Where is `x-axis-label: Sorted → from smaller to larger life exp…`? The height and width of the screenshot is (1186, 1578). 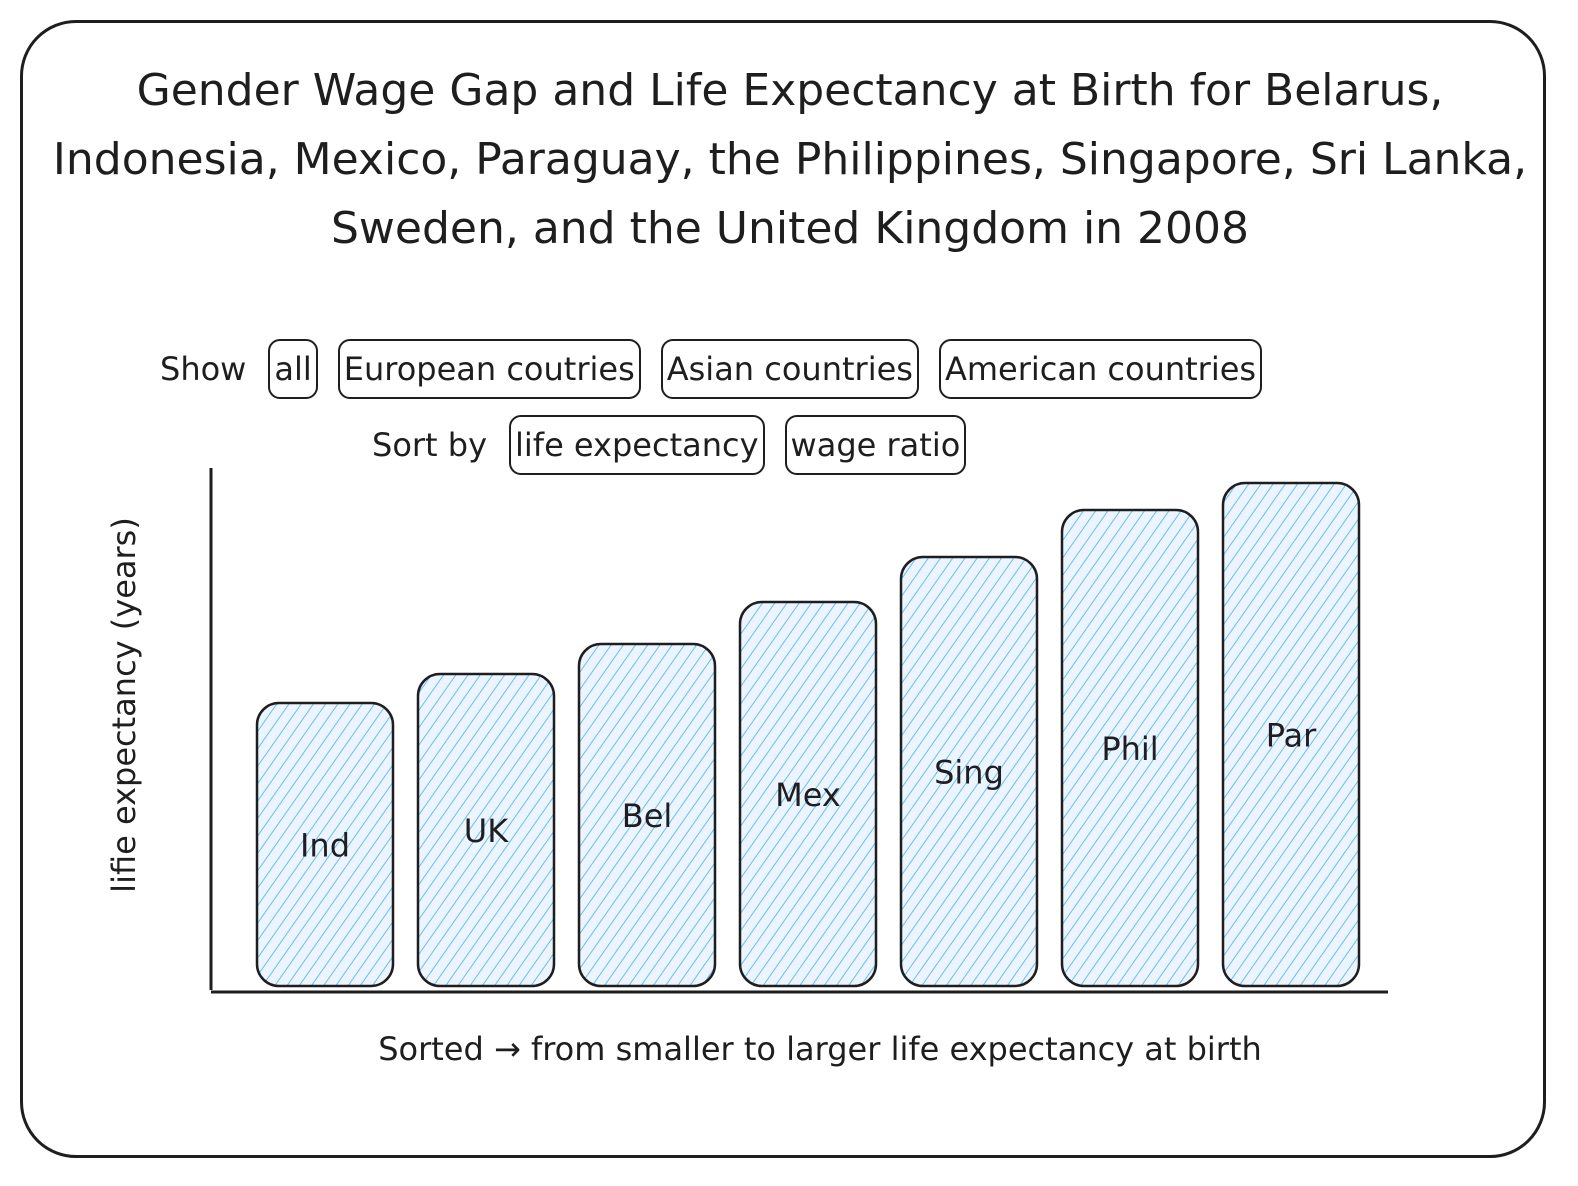
x-axis-label: Sorted → from smaller to larger life exp… is located at coordinates (820, 1049).